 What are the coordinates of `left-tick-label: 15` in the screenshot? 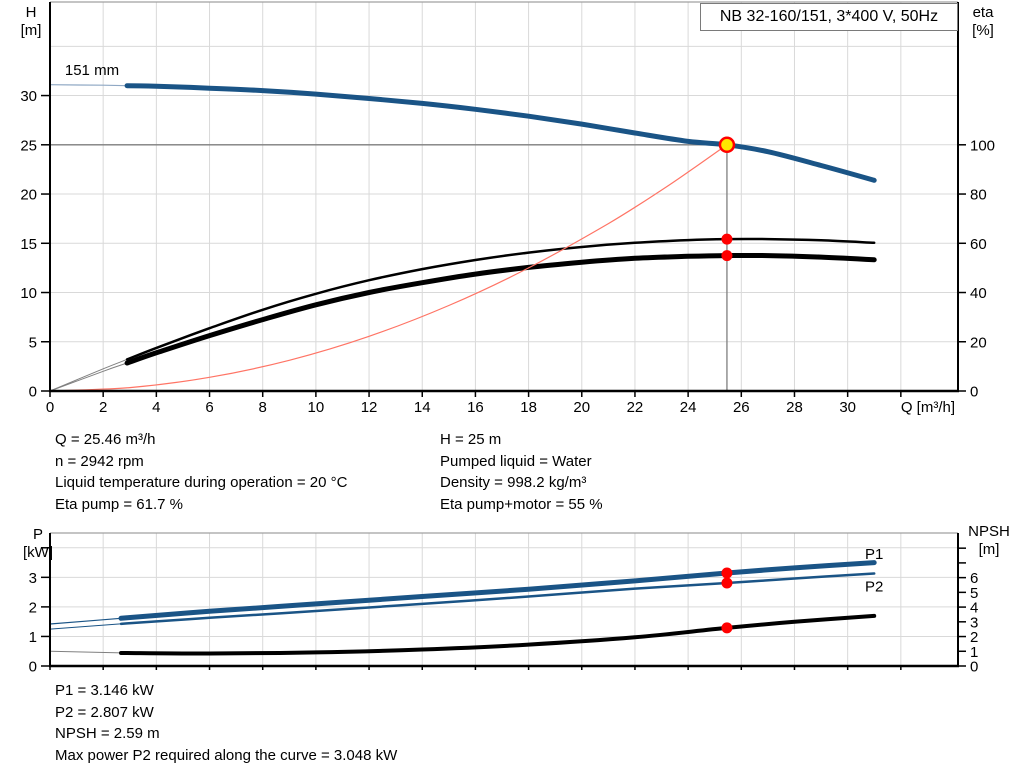 It's located at (28, 244).